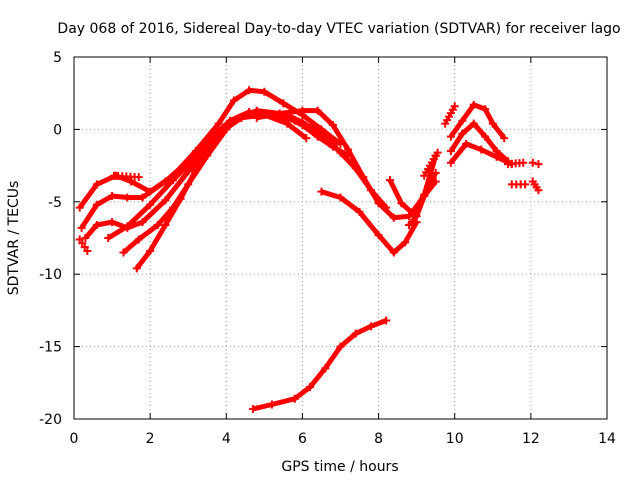 This screenshot has width=640, height=480. Describe the element at coordinates (74, 439) in the screenshot. I see `x-tick-label: 0` at that location.